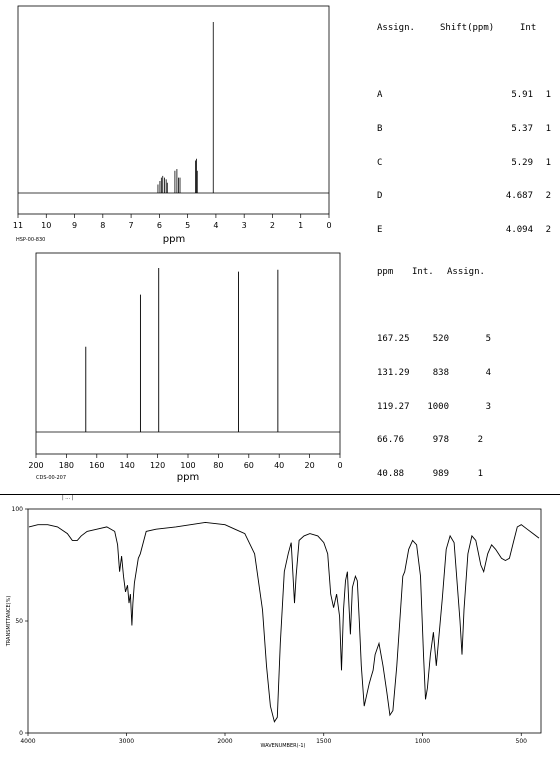  I want to click on c13-int: 1000, so click(438, 406).